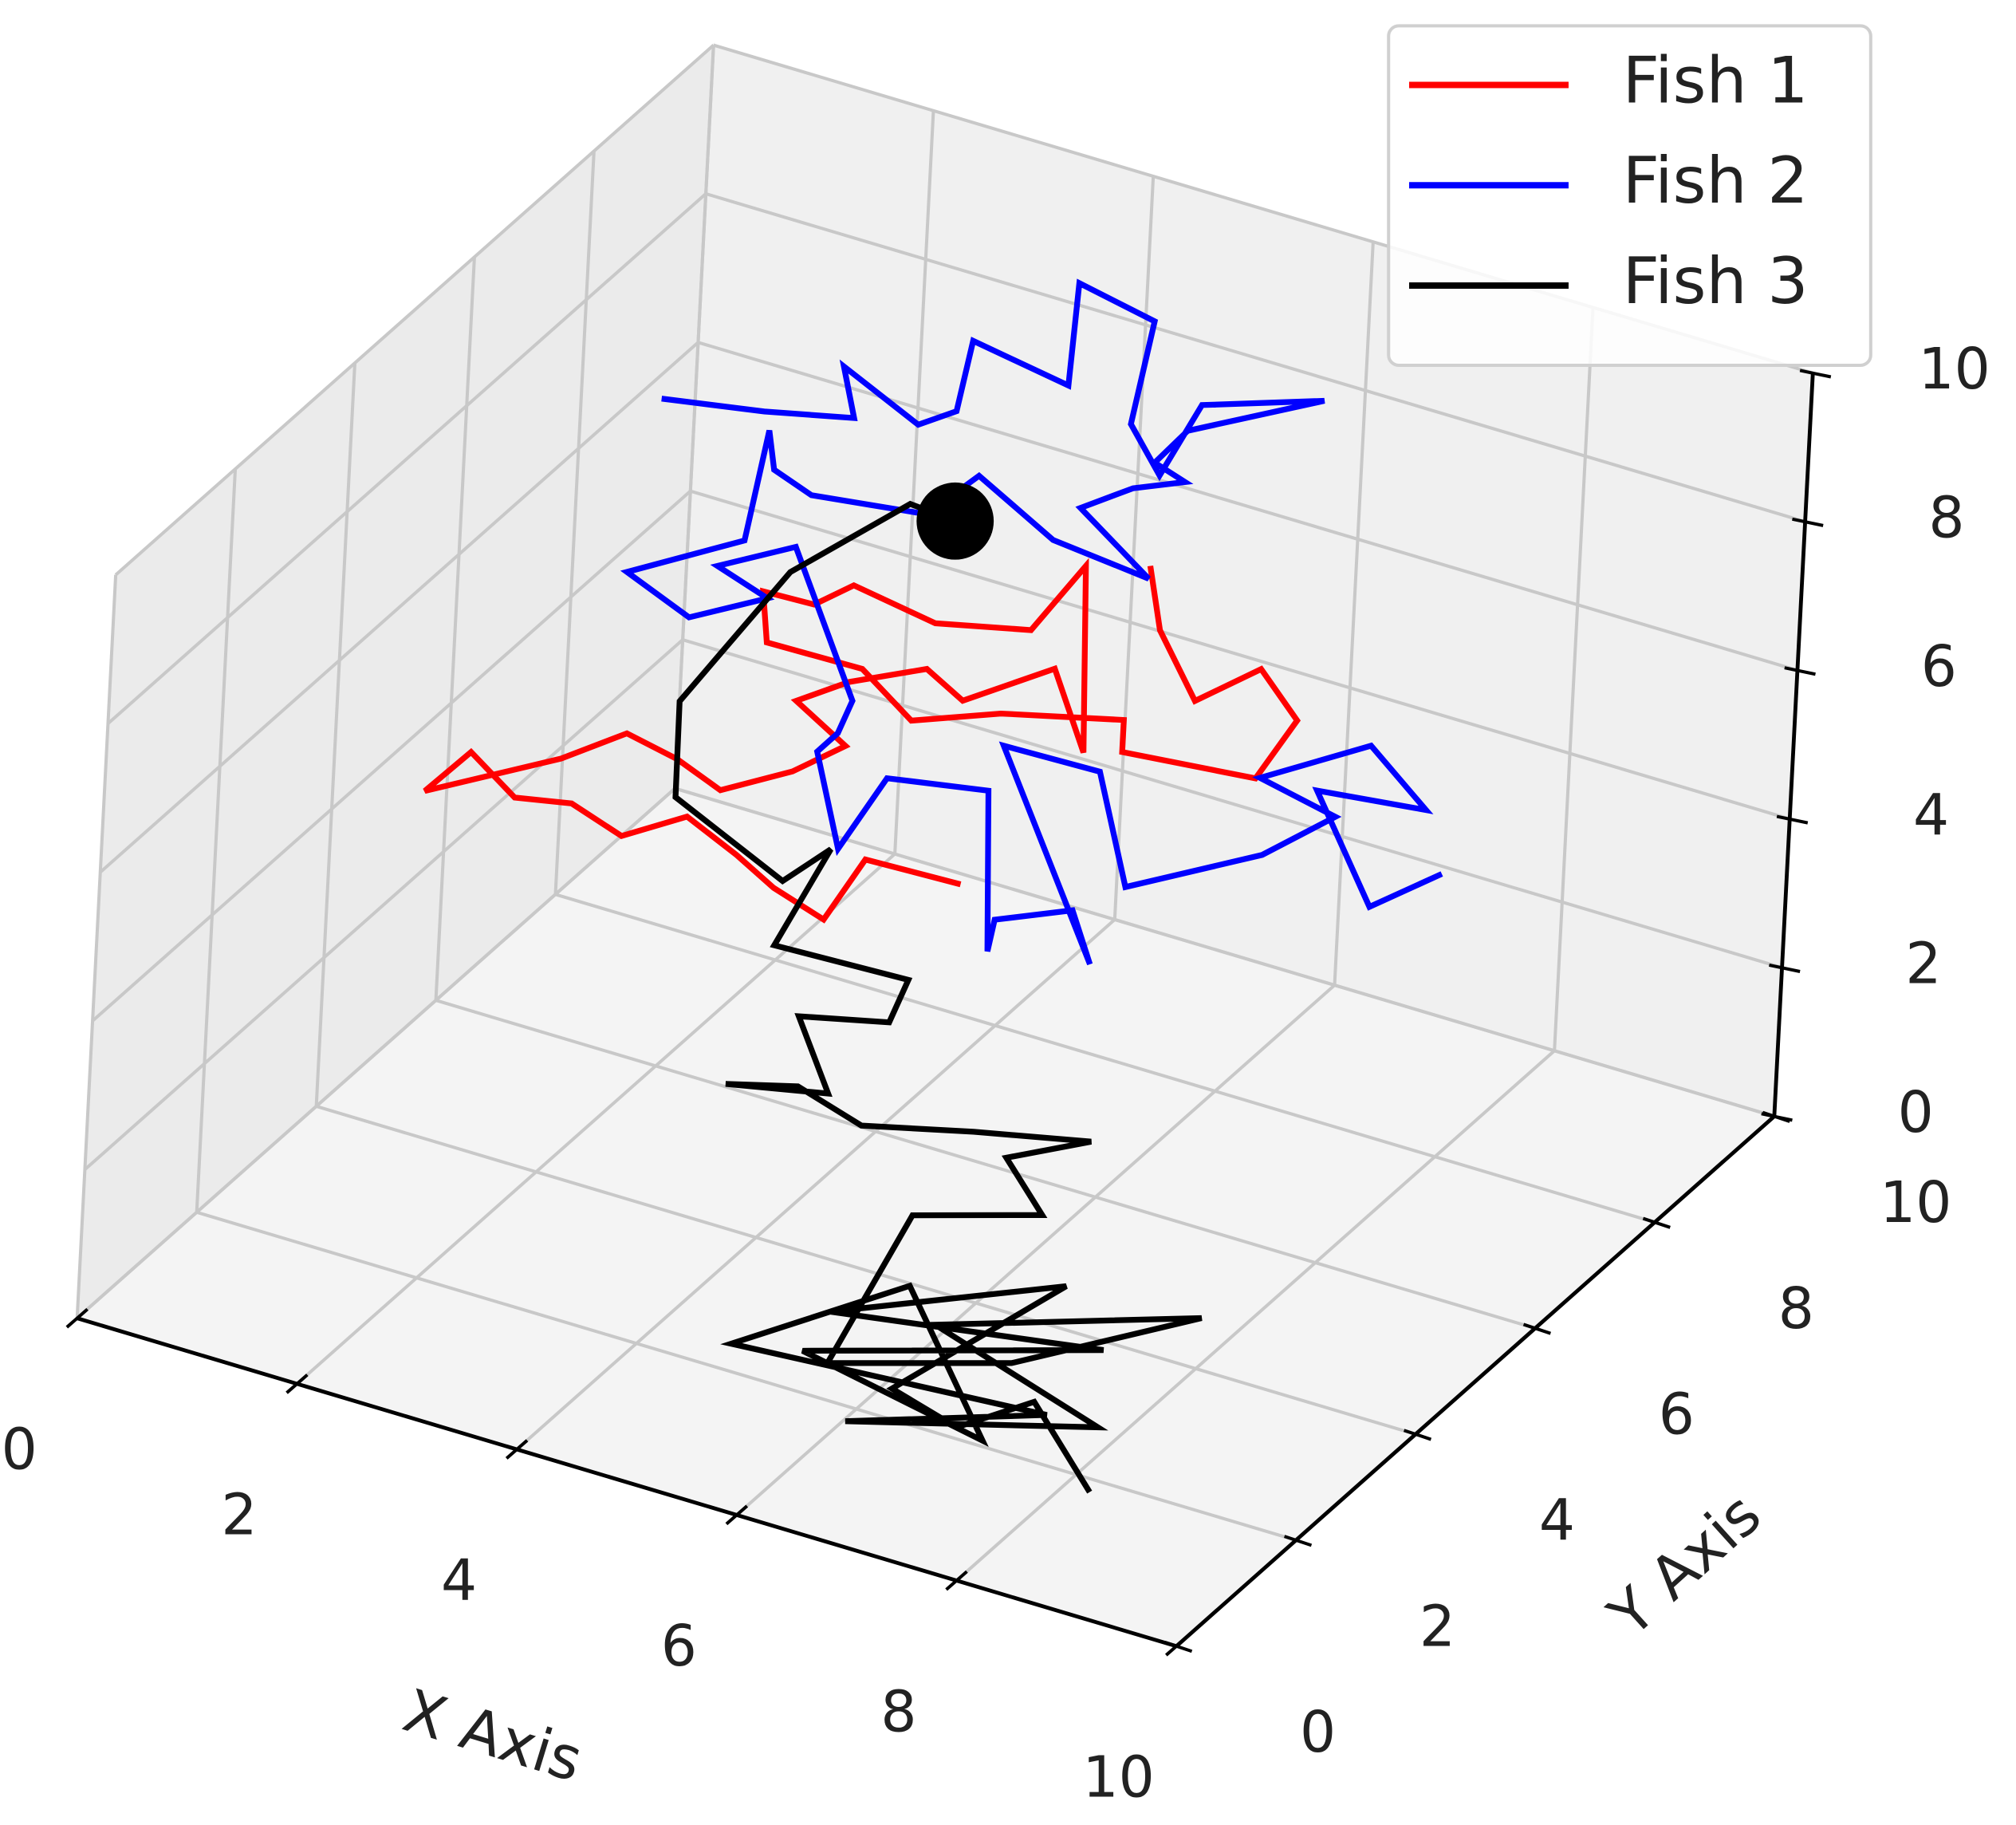 This screenshot has height=1825, width=2016. What do you see at coordinates (955, 521) in the screenshot?
I see `end-marker` at bounding box center [955, 521].